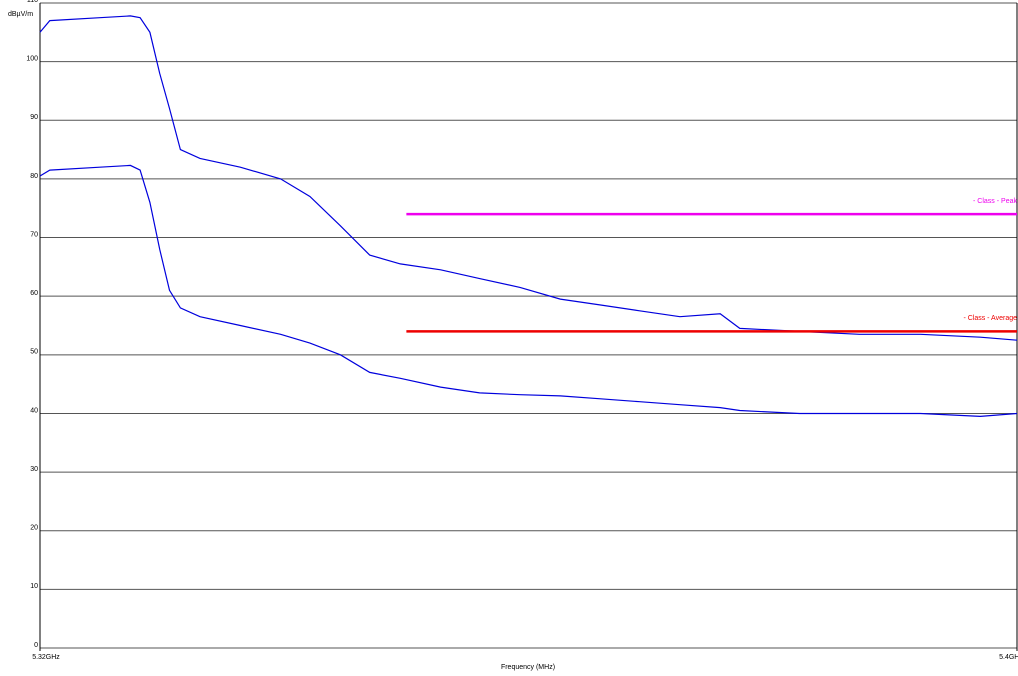 This screenshot has width=1018, height=676. What do you see at coordinates (995, 201) in the screenshot?
I see `limit-label: - Class - Peak` at bounding box center [995, 201].